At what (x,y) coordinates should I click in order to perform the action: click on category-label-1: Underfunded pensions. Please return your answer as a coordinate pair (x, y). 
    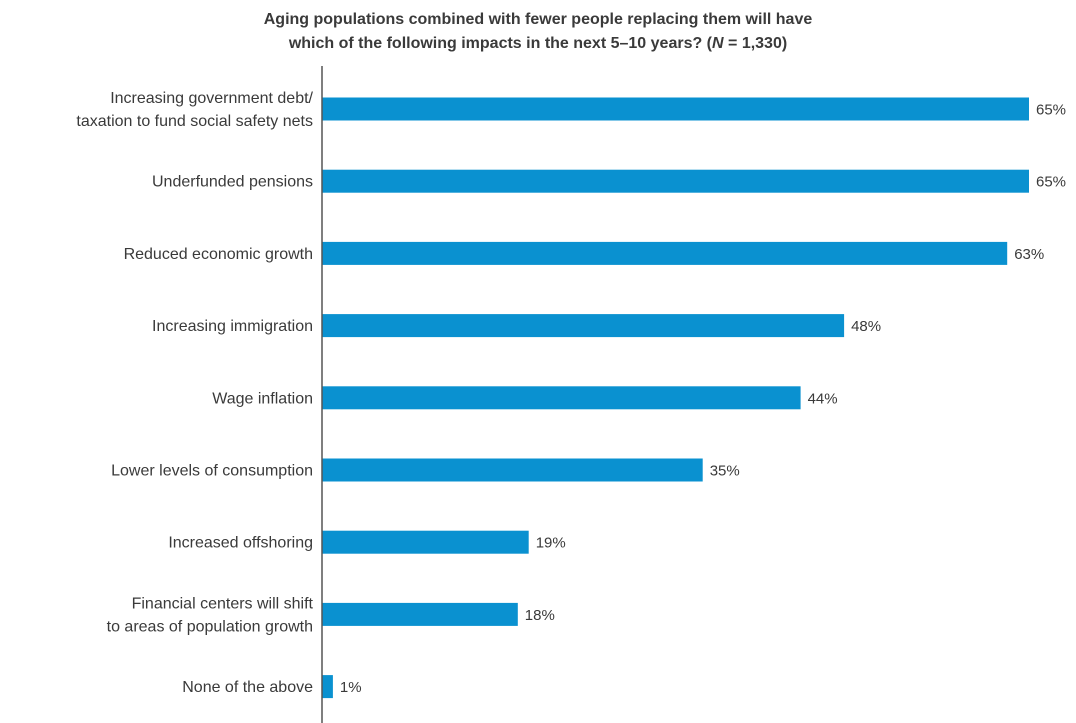
    Looking at the image, I should click on (232, 182).